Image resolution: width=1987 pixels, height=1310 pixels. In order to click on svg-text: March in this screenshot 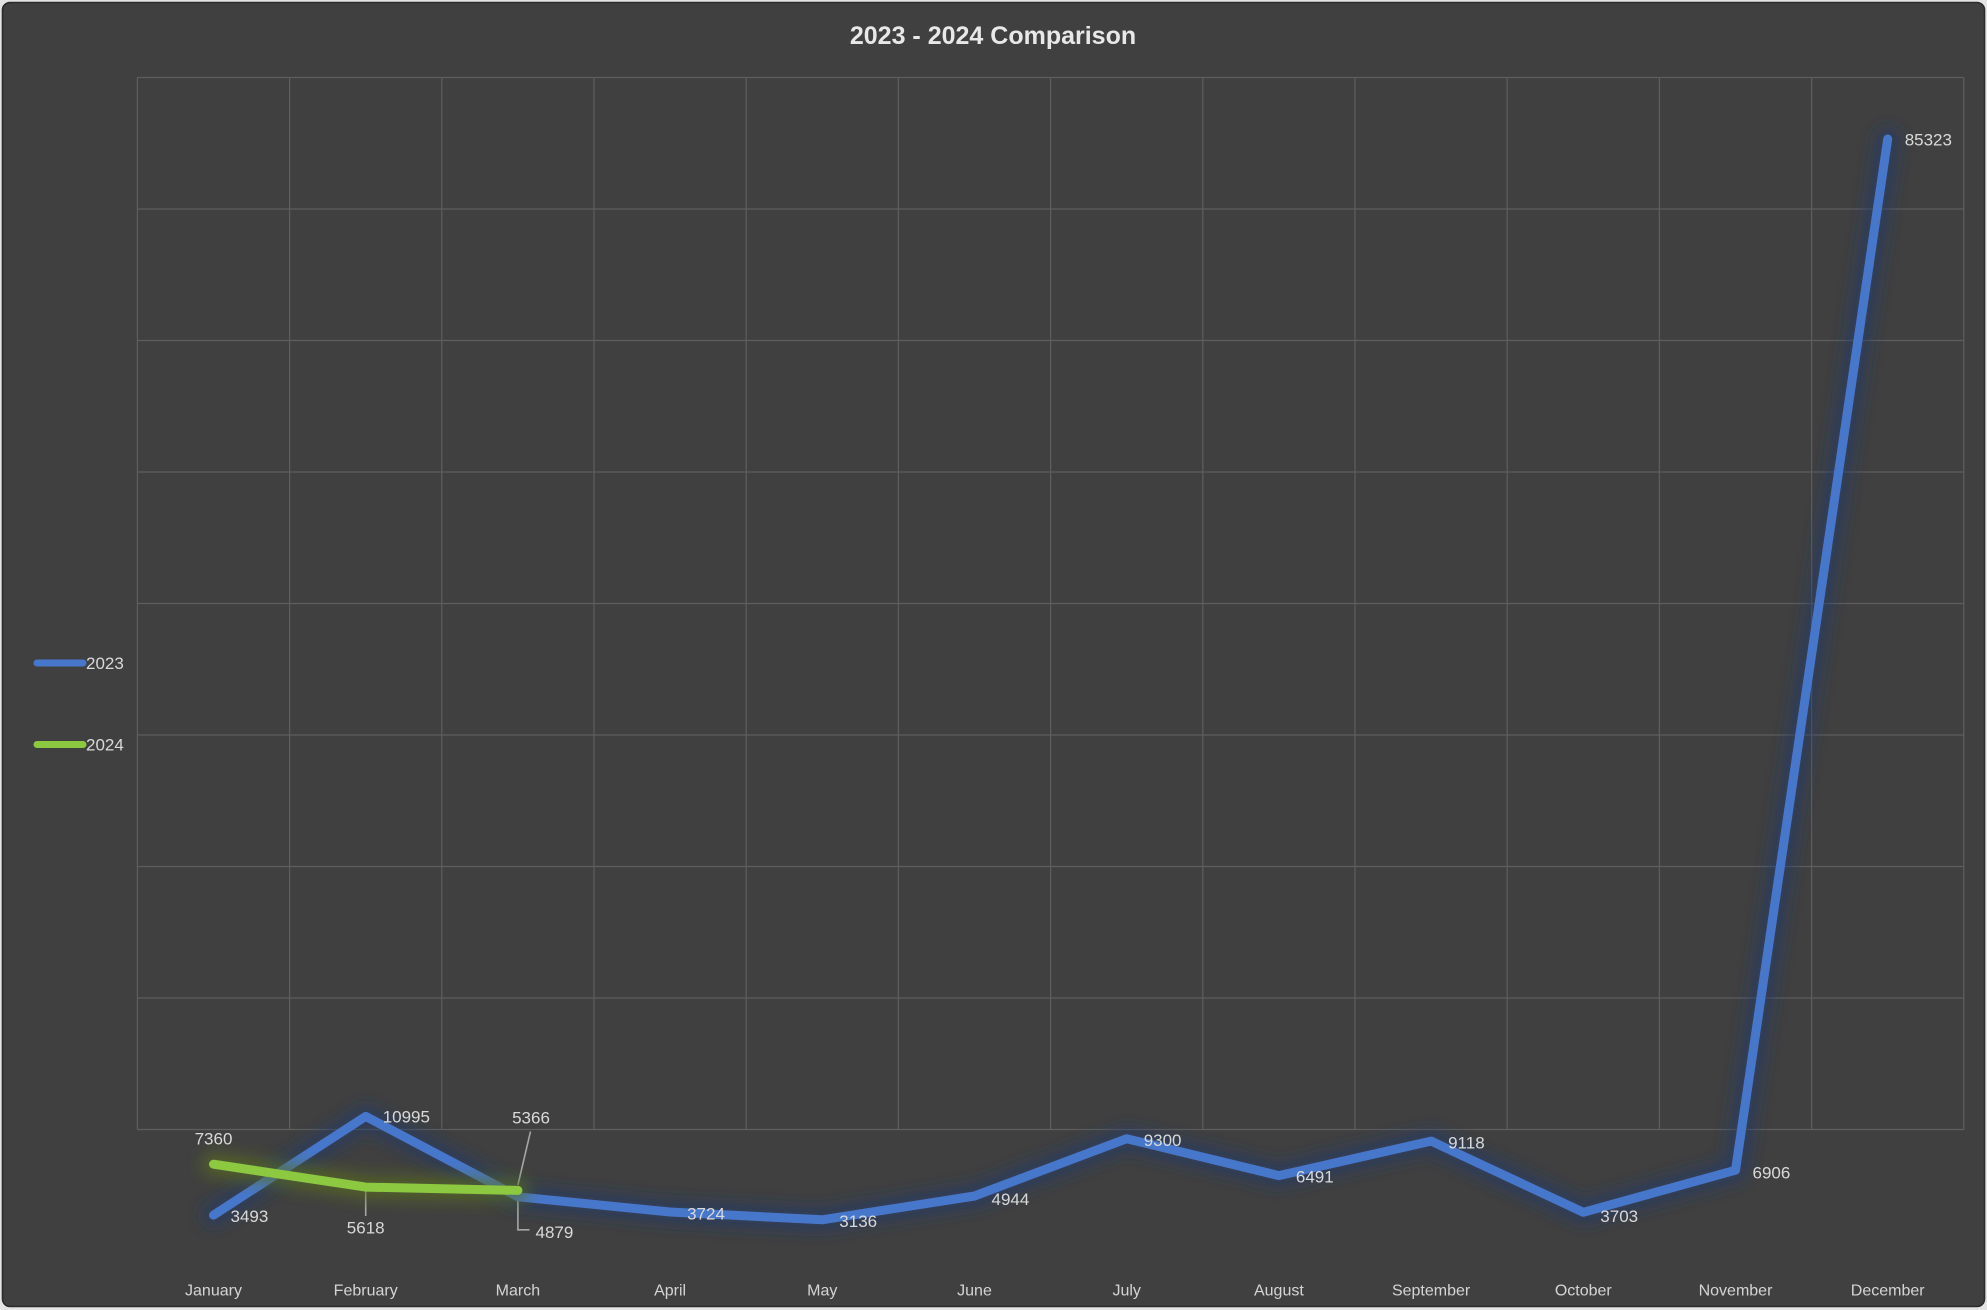, I will do `click(518, 1291)`.